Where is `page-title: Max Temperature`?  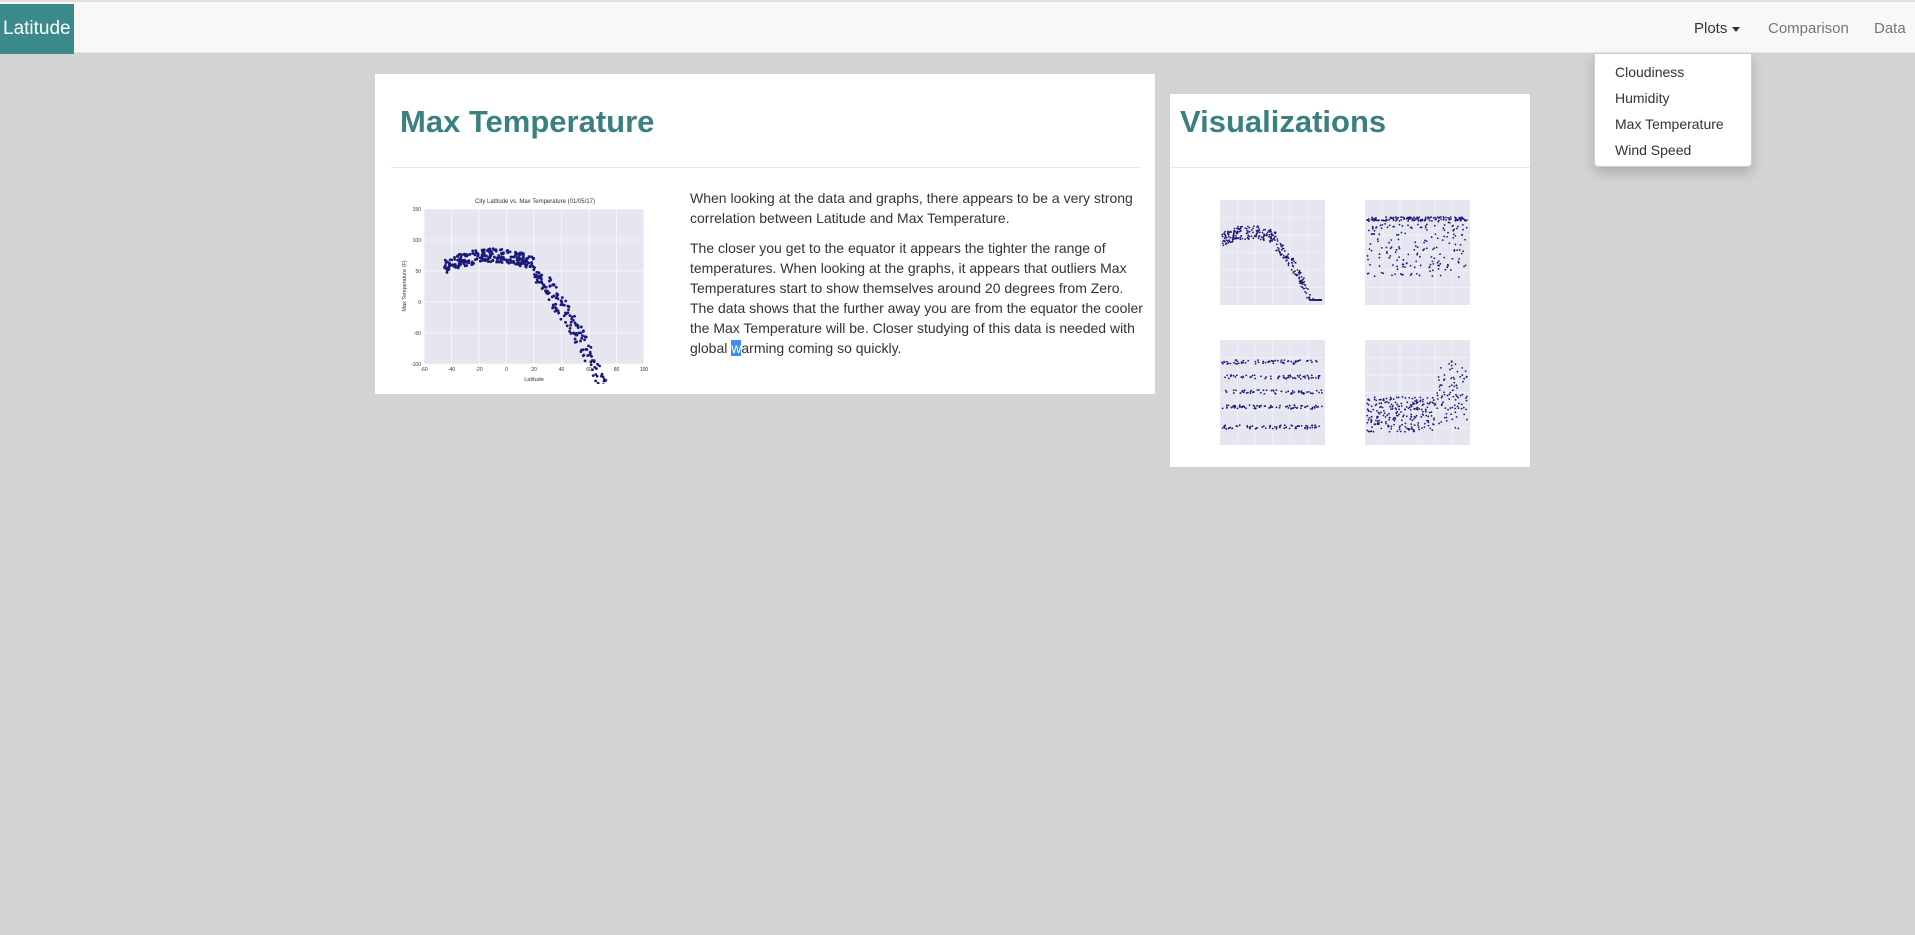 page-title: Max Temperature is located at coordinates (527, 121).